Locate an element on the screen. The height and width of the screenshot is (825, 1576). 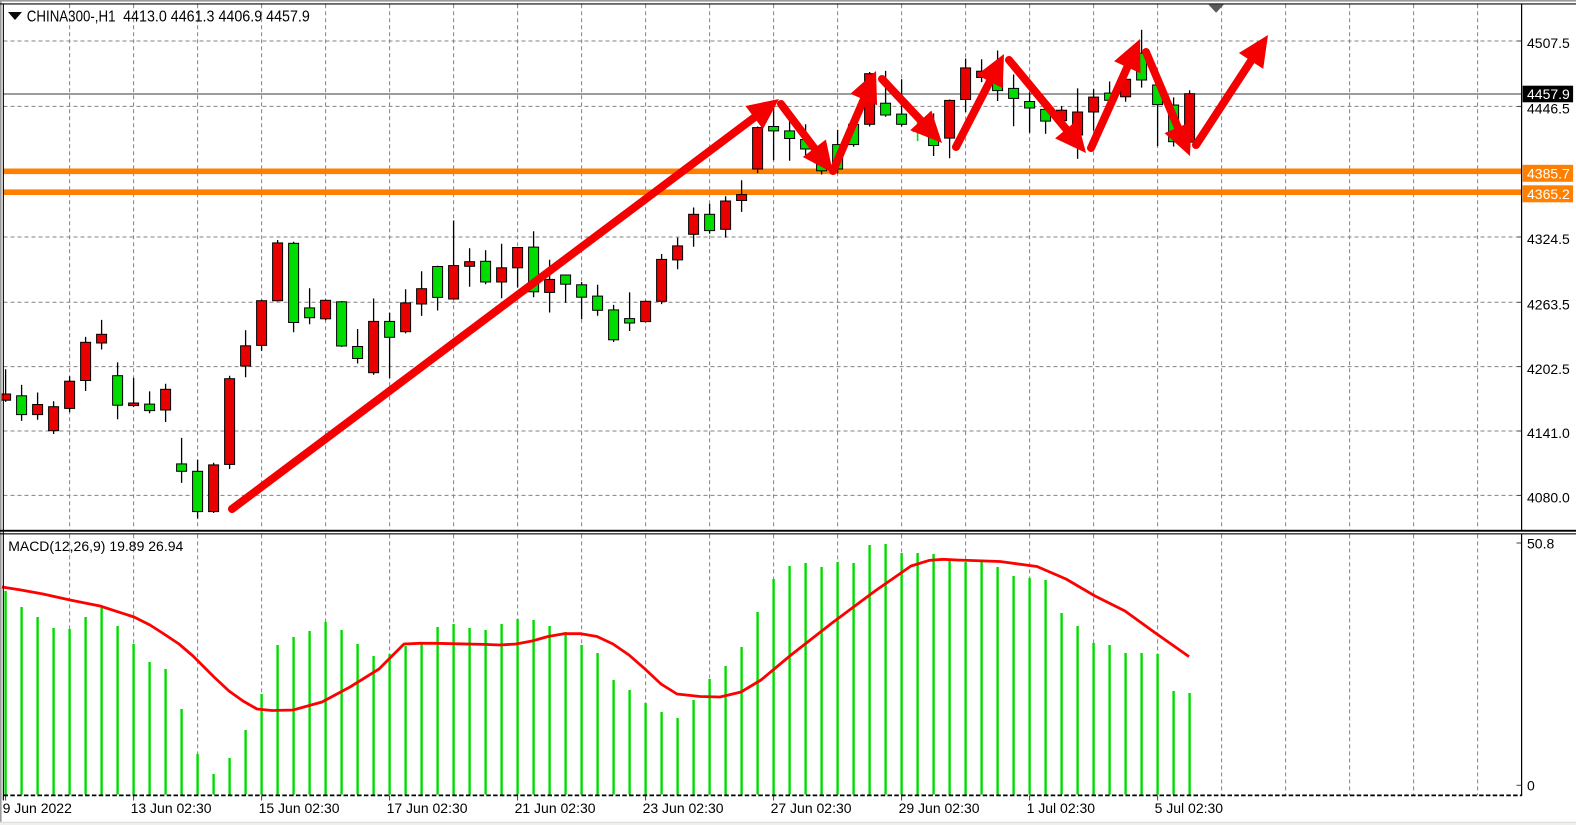
svg-text: CHINA300-,H1 is located at coordinates (71, 17).